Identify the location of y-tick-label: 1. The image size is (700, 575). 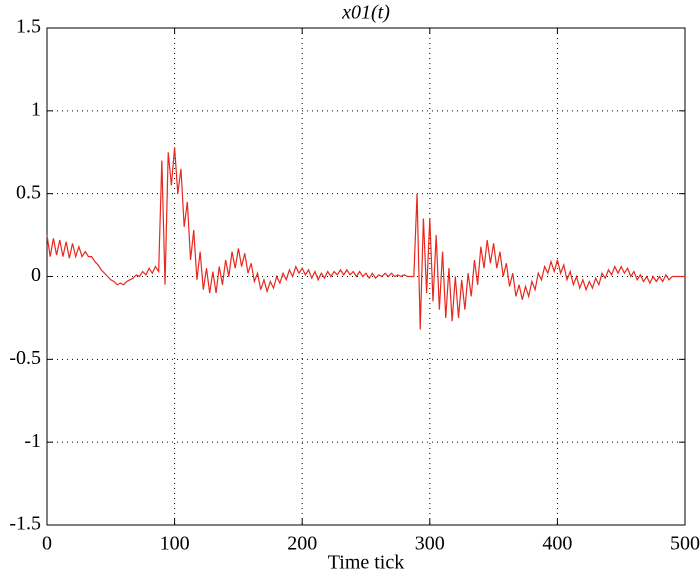
(36, 109).